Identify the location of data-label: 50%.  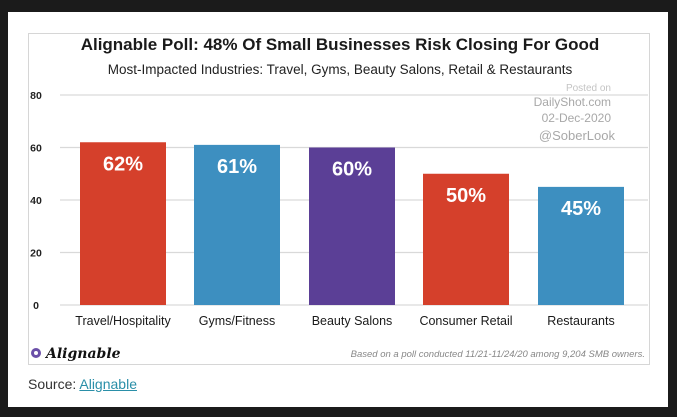
(466, 196).